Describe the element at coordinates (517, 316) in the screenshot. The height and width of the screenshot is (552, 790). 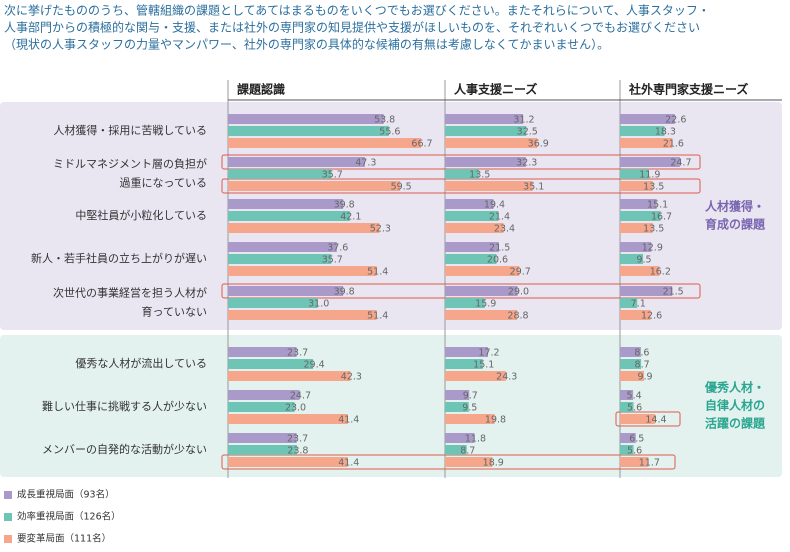
I see `value-label: 28.8` at that location.